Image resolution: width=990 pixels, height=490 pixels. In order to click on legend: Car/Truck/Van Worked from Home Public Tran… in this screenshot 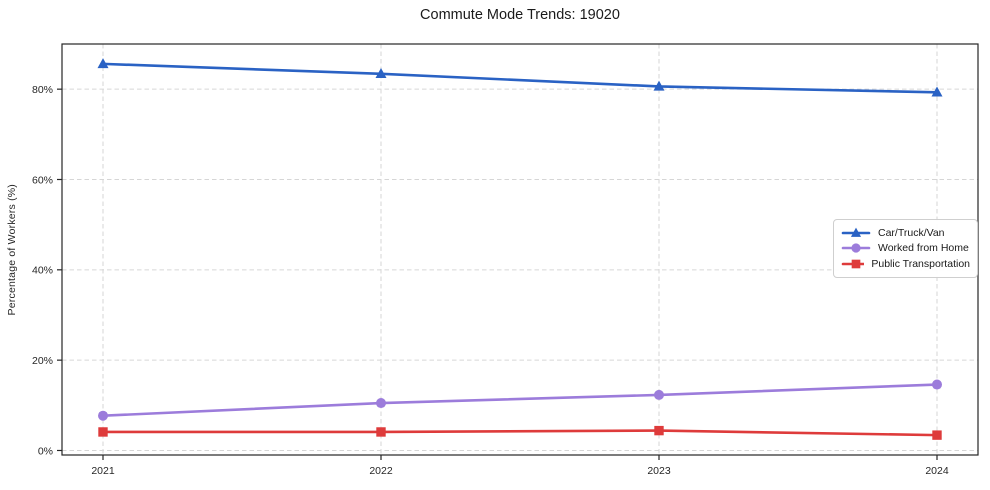, I will do `click(905, 248)`.